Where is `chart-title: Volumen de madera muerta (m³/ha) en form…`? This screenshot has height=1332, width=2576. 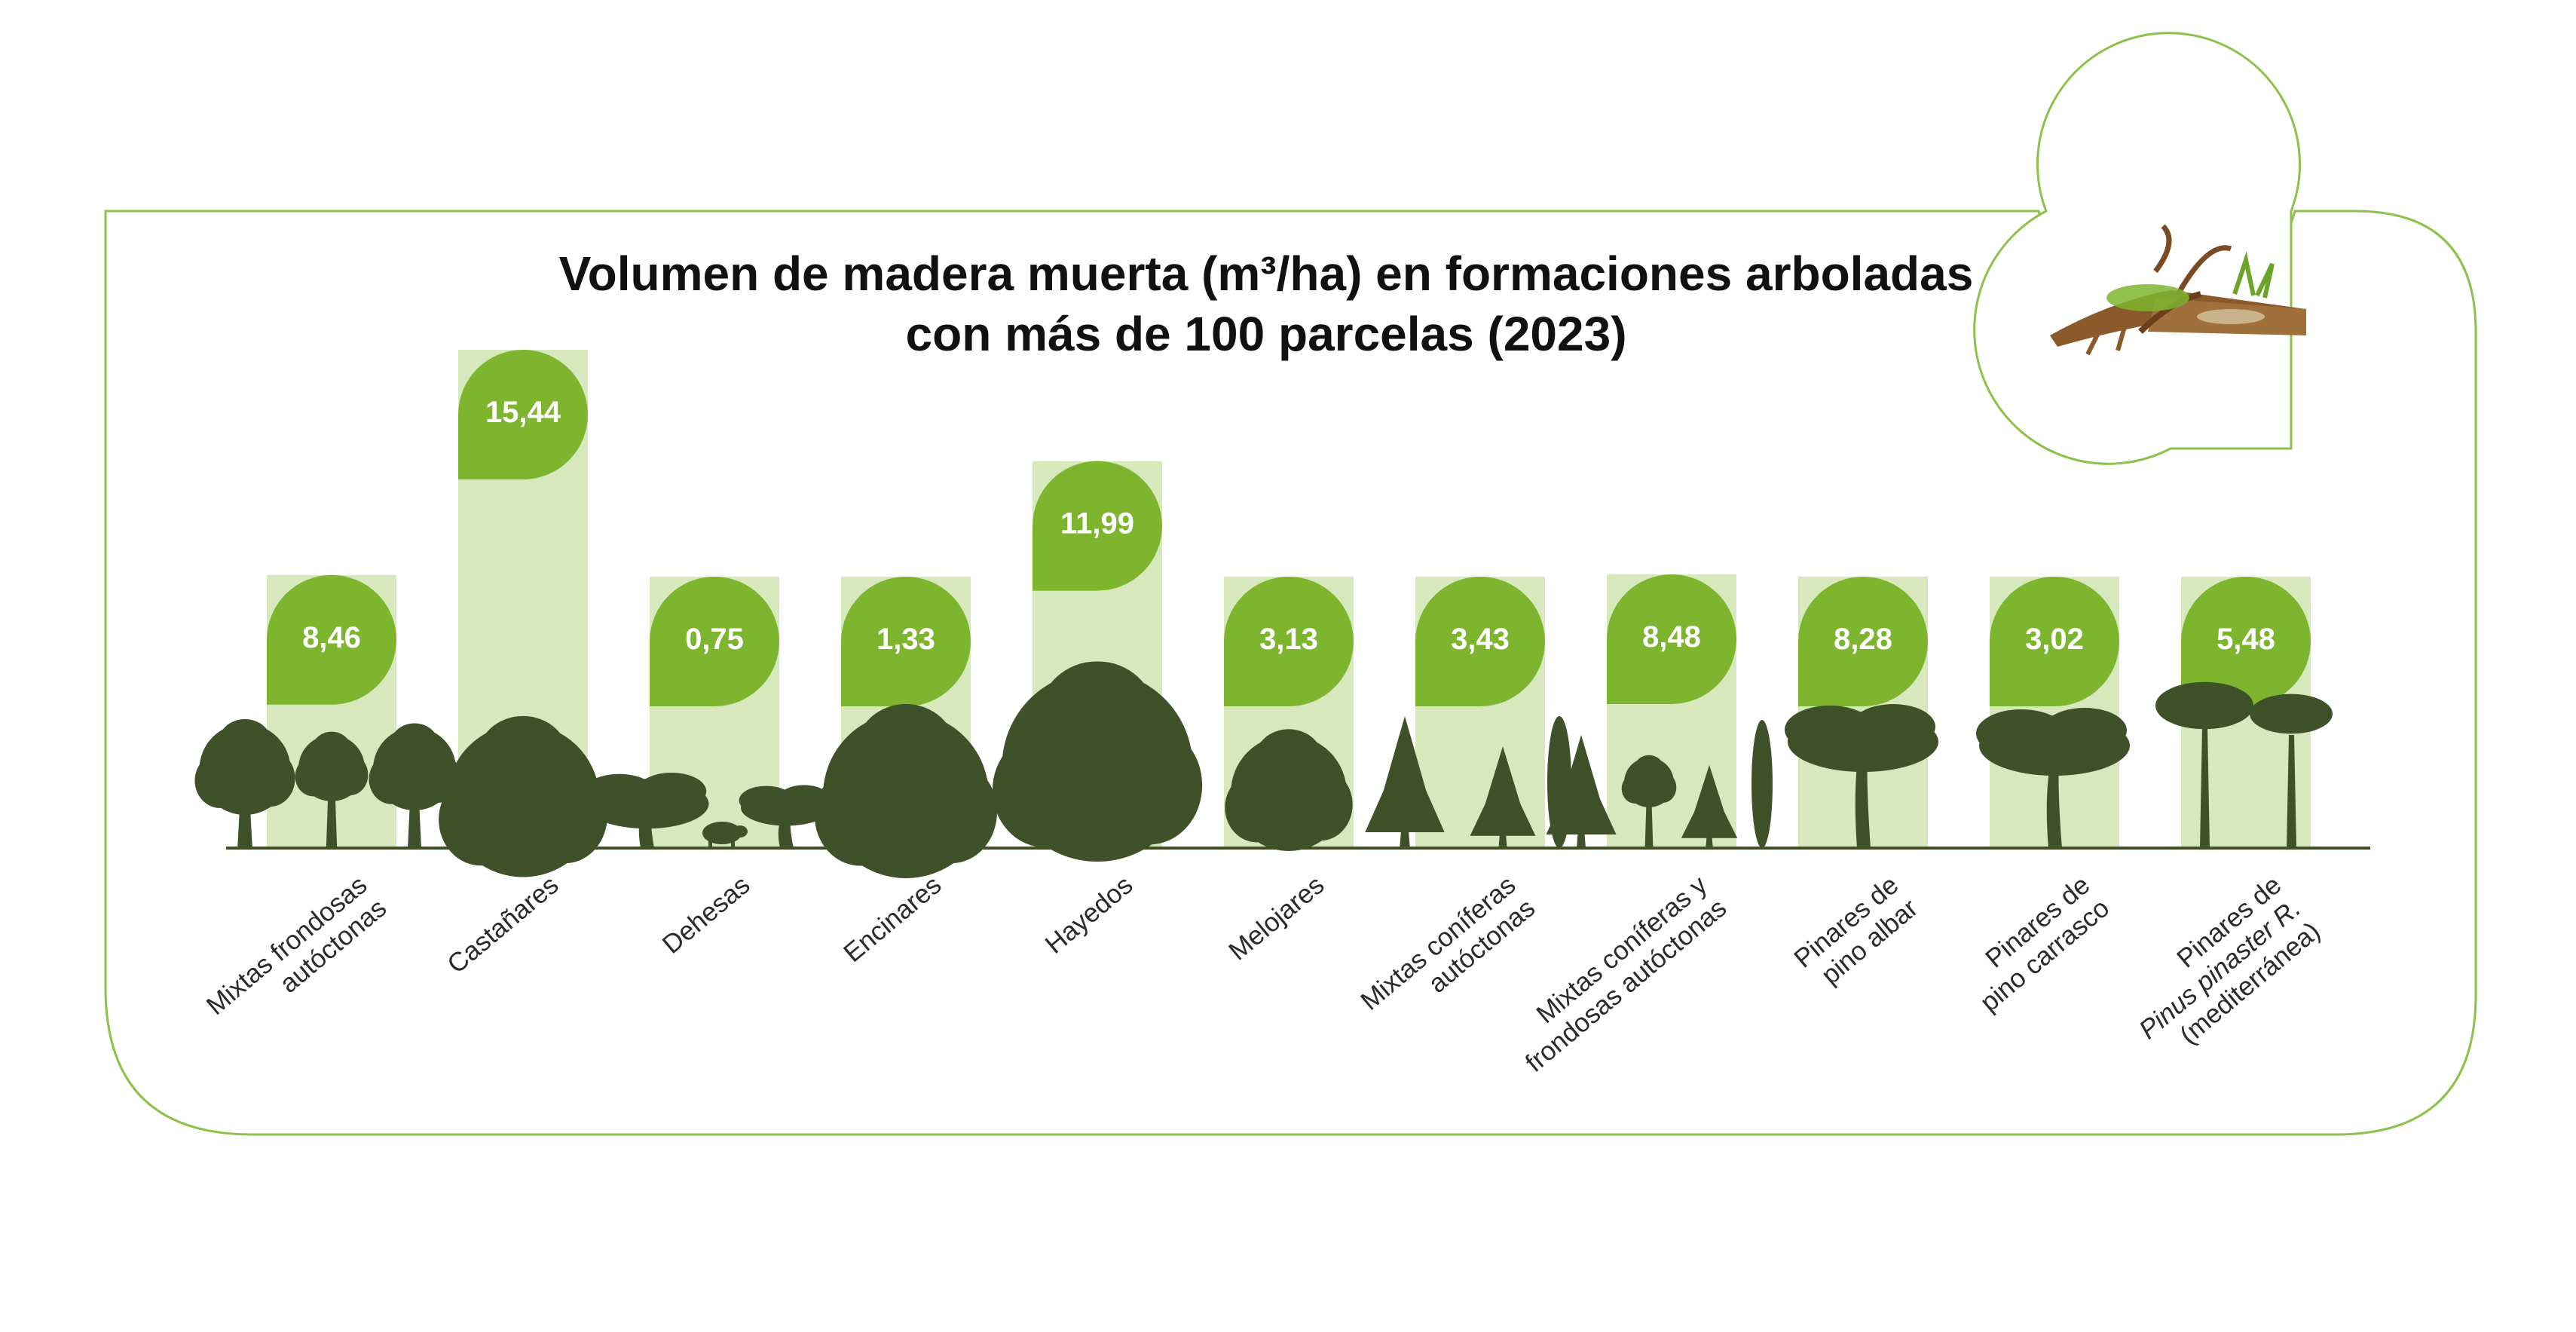 chart-title: Volumen de madera muerta (m³/ha) en form… is located at coordinates (1266, 303).